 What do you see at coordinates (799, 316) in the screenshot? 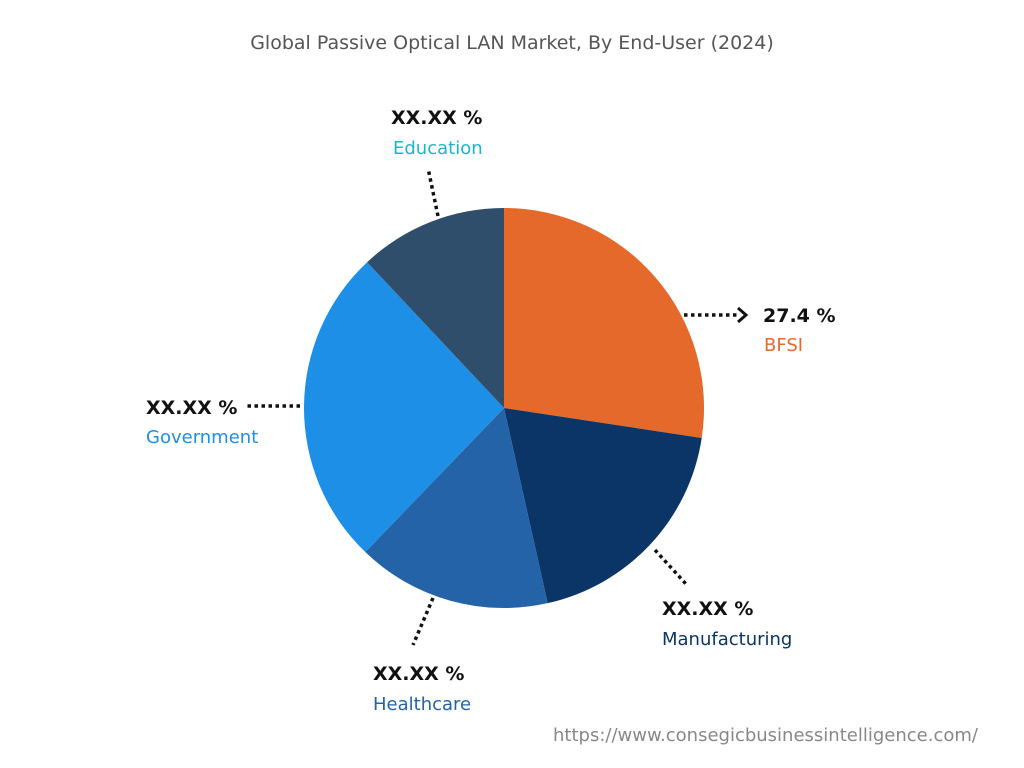
I see `value-label-bfsi: 27.4 %` at bounding box center [799, 316].